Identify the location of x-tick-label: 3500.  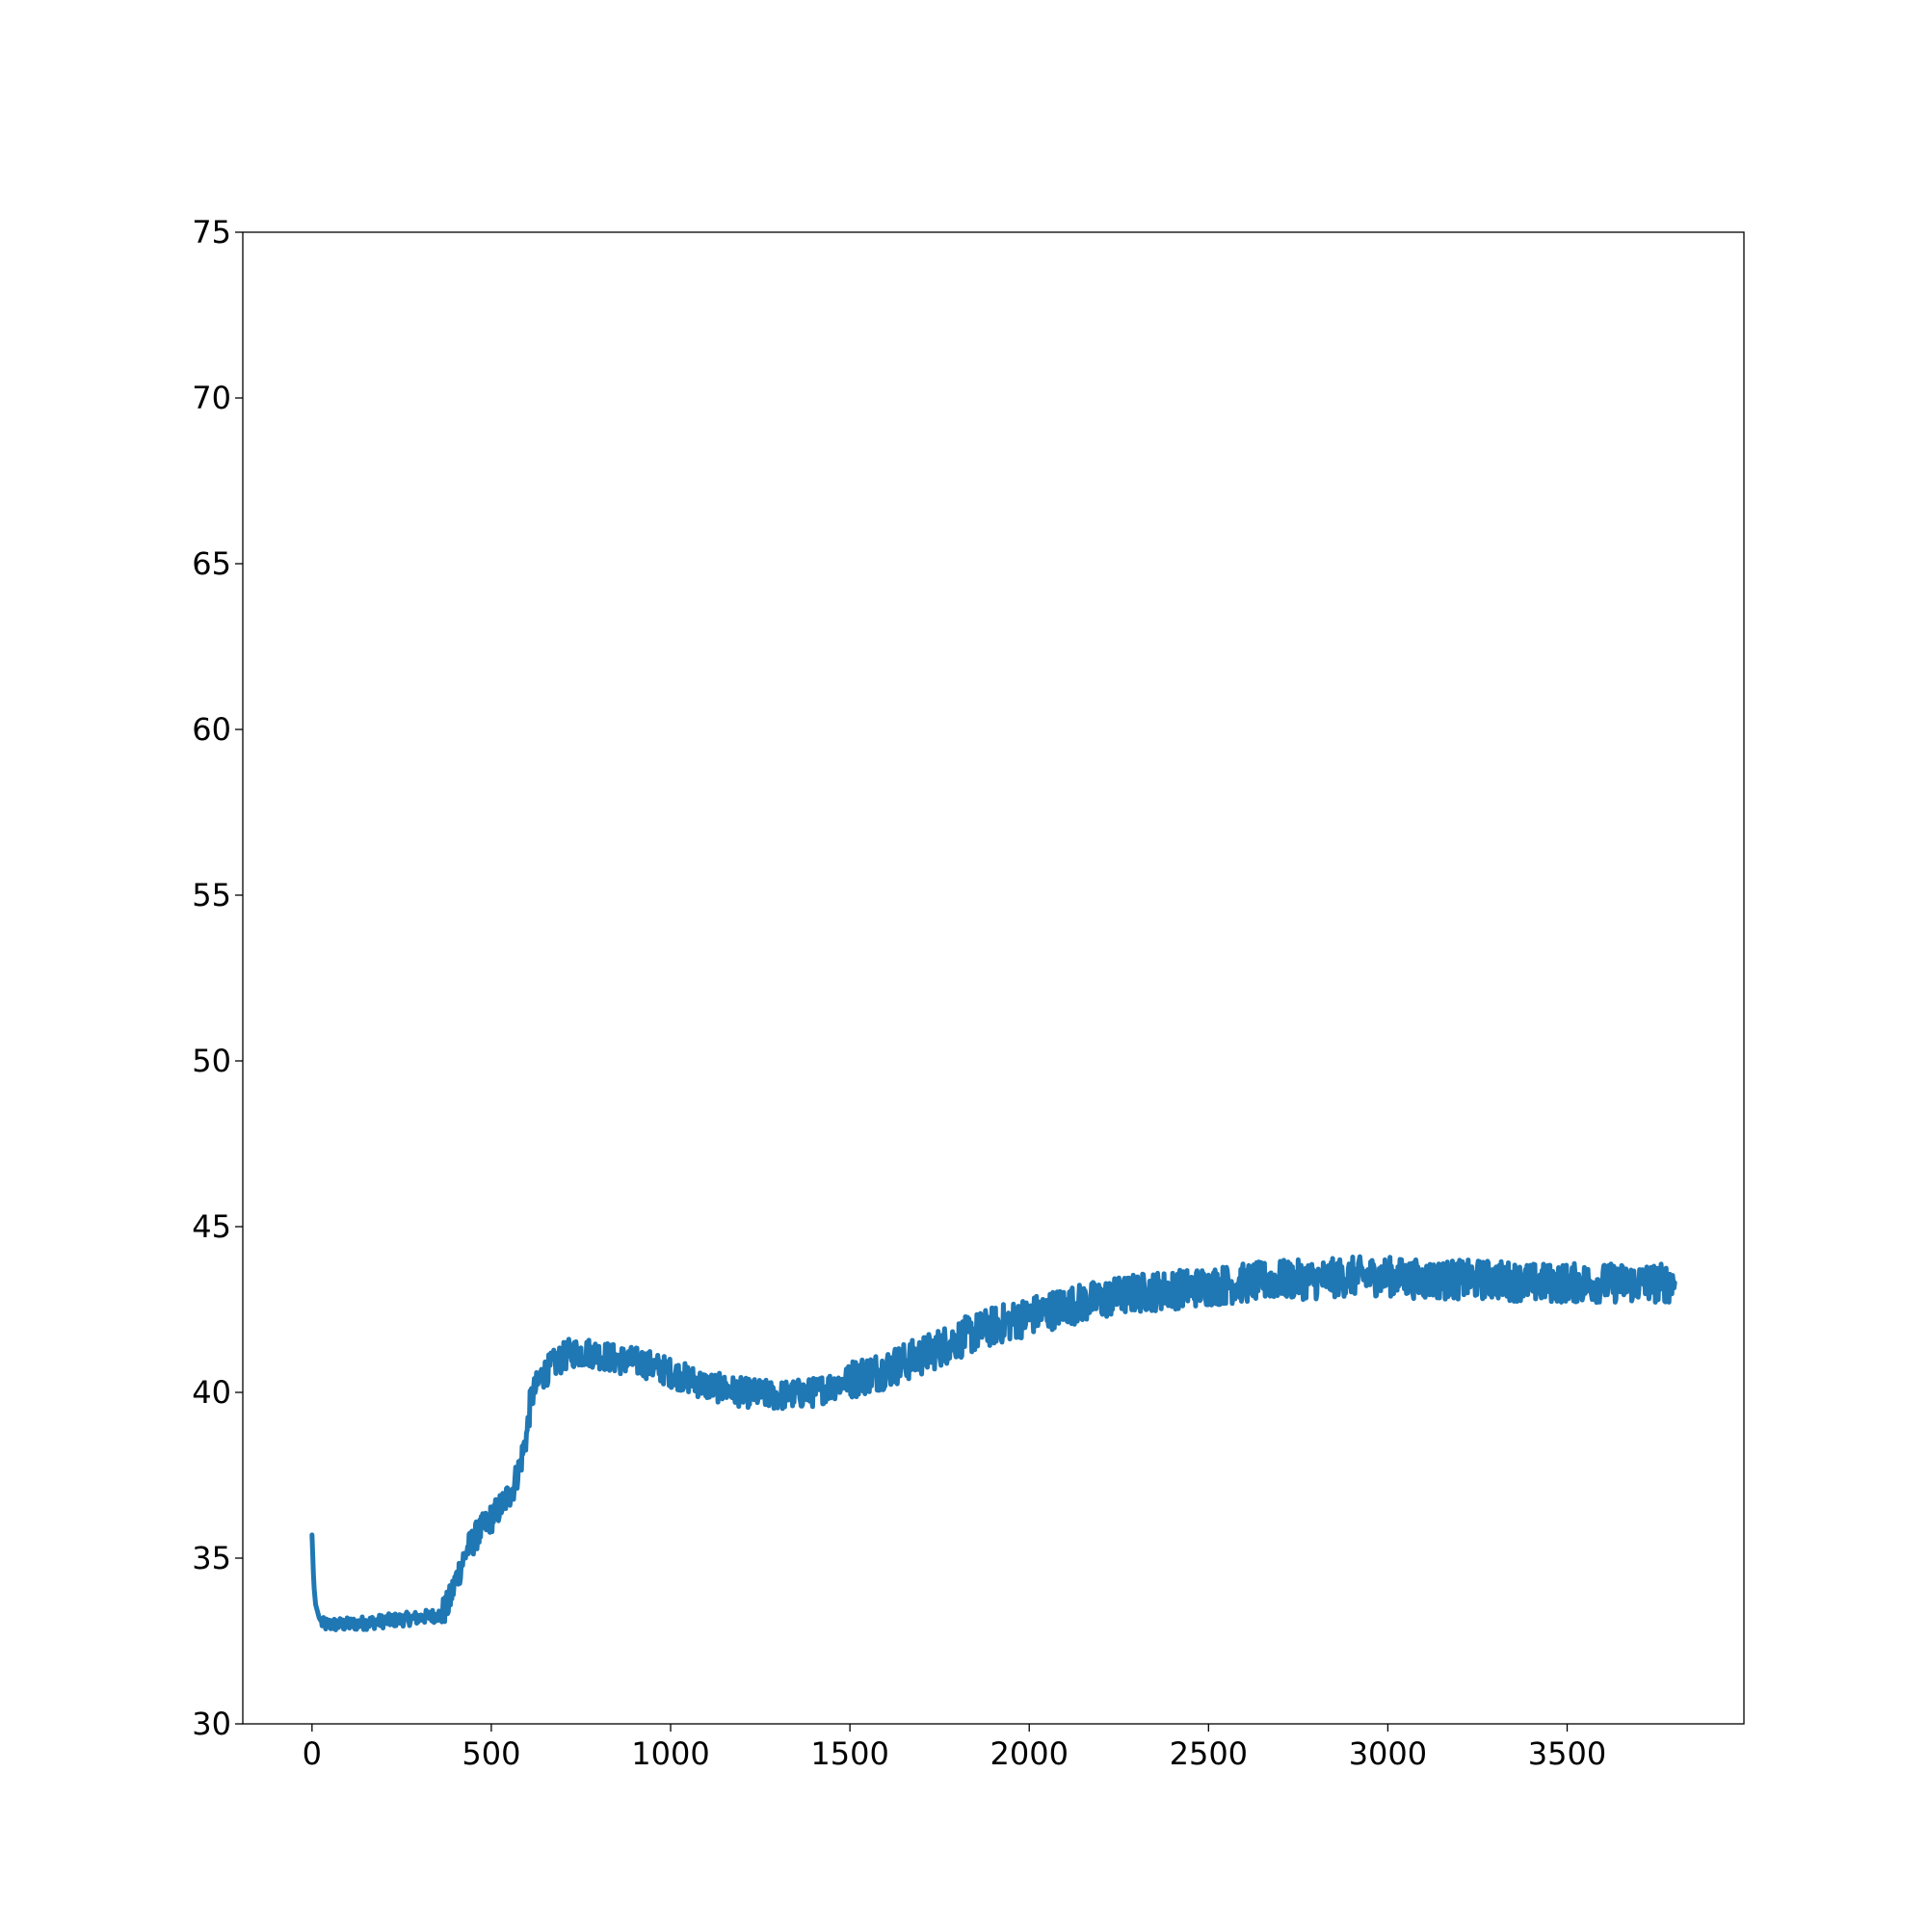
(1567, 1753).